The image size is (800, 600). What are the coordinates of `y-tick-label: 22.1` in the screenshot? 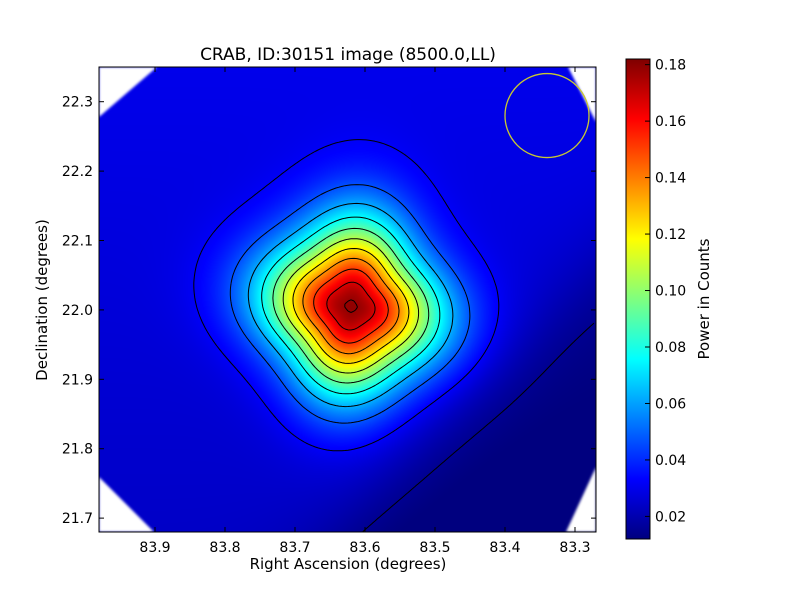 It's located at (77, 242).